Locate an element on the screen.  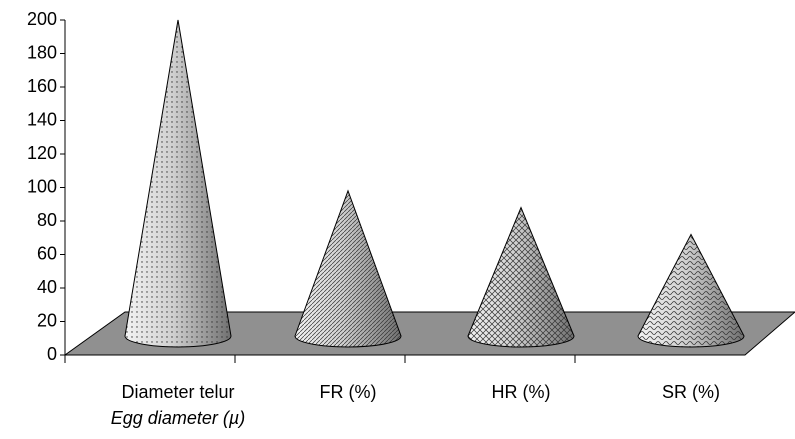
y-tick-label: 40 is located at coordinates (47, 287).